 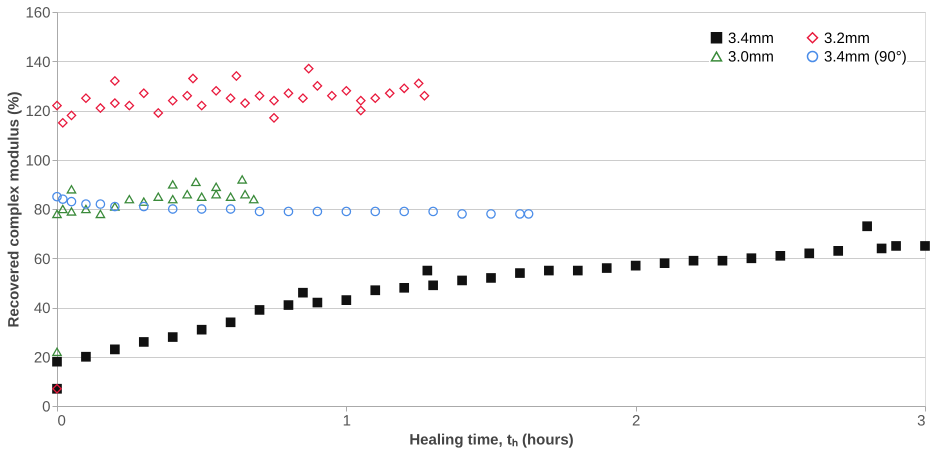 I want to click on y-tick-label: 40, so click(x=42, y=308).